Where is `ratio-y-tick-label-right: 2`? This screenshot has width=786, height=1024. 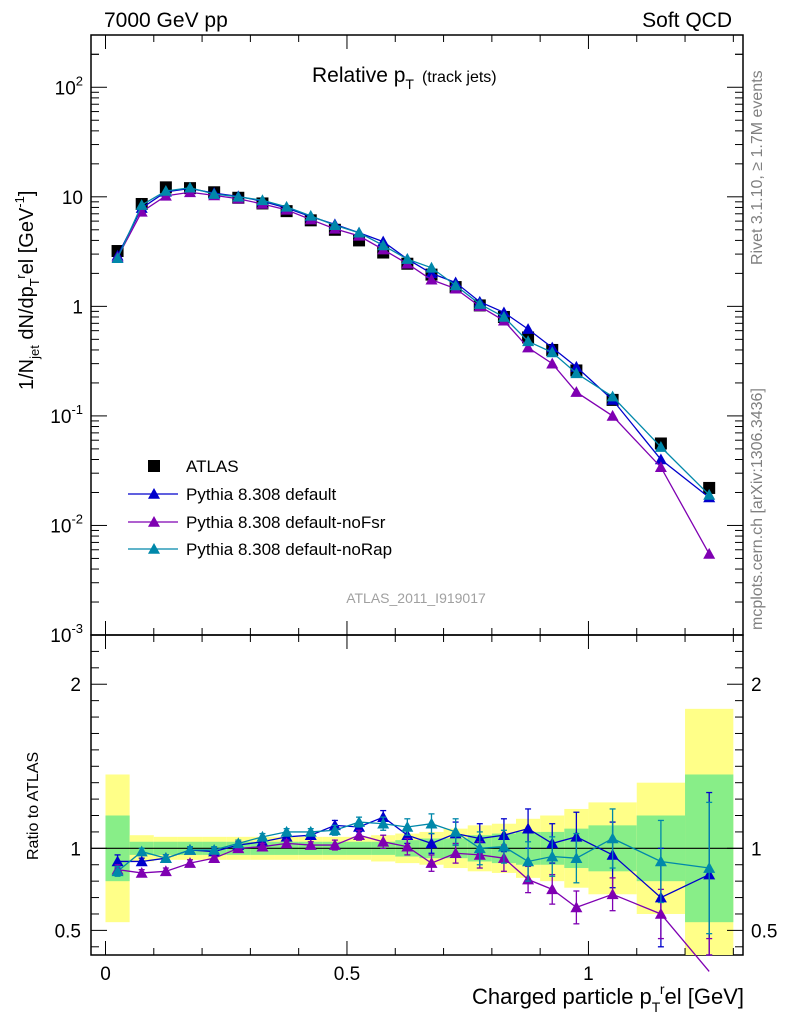
ratio-y-tick-label-right: 2 is located at coordinates (756, 685).